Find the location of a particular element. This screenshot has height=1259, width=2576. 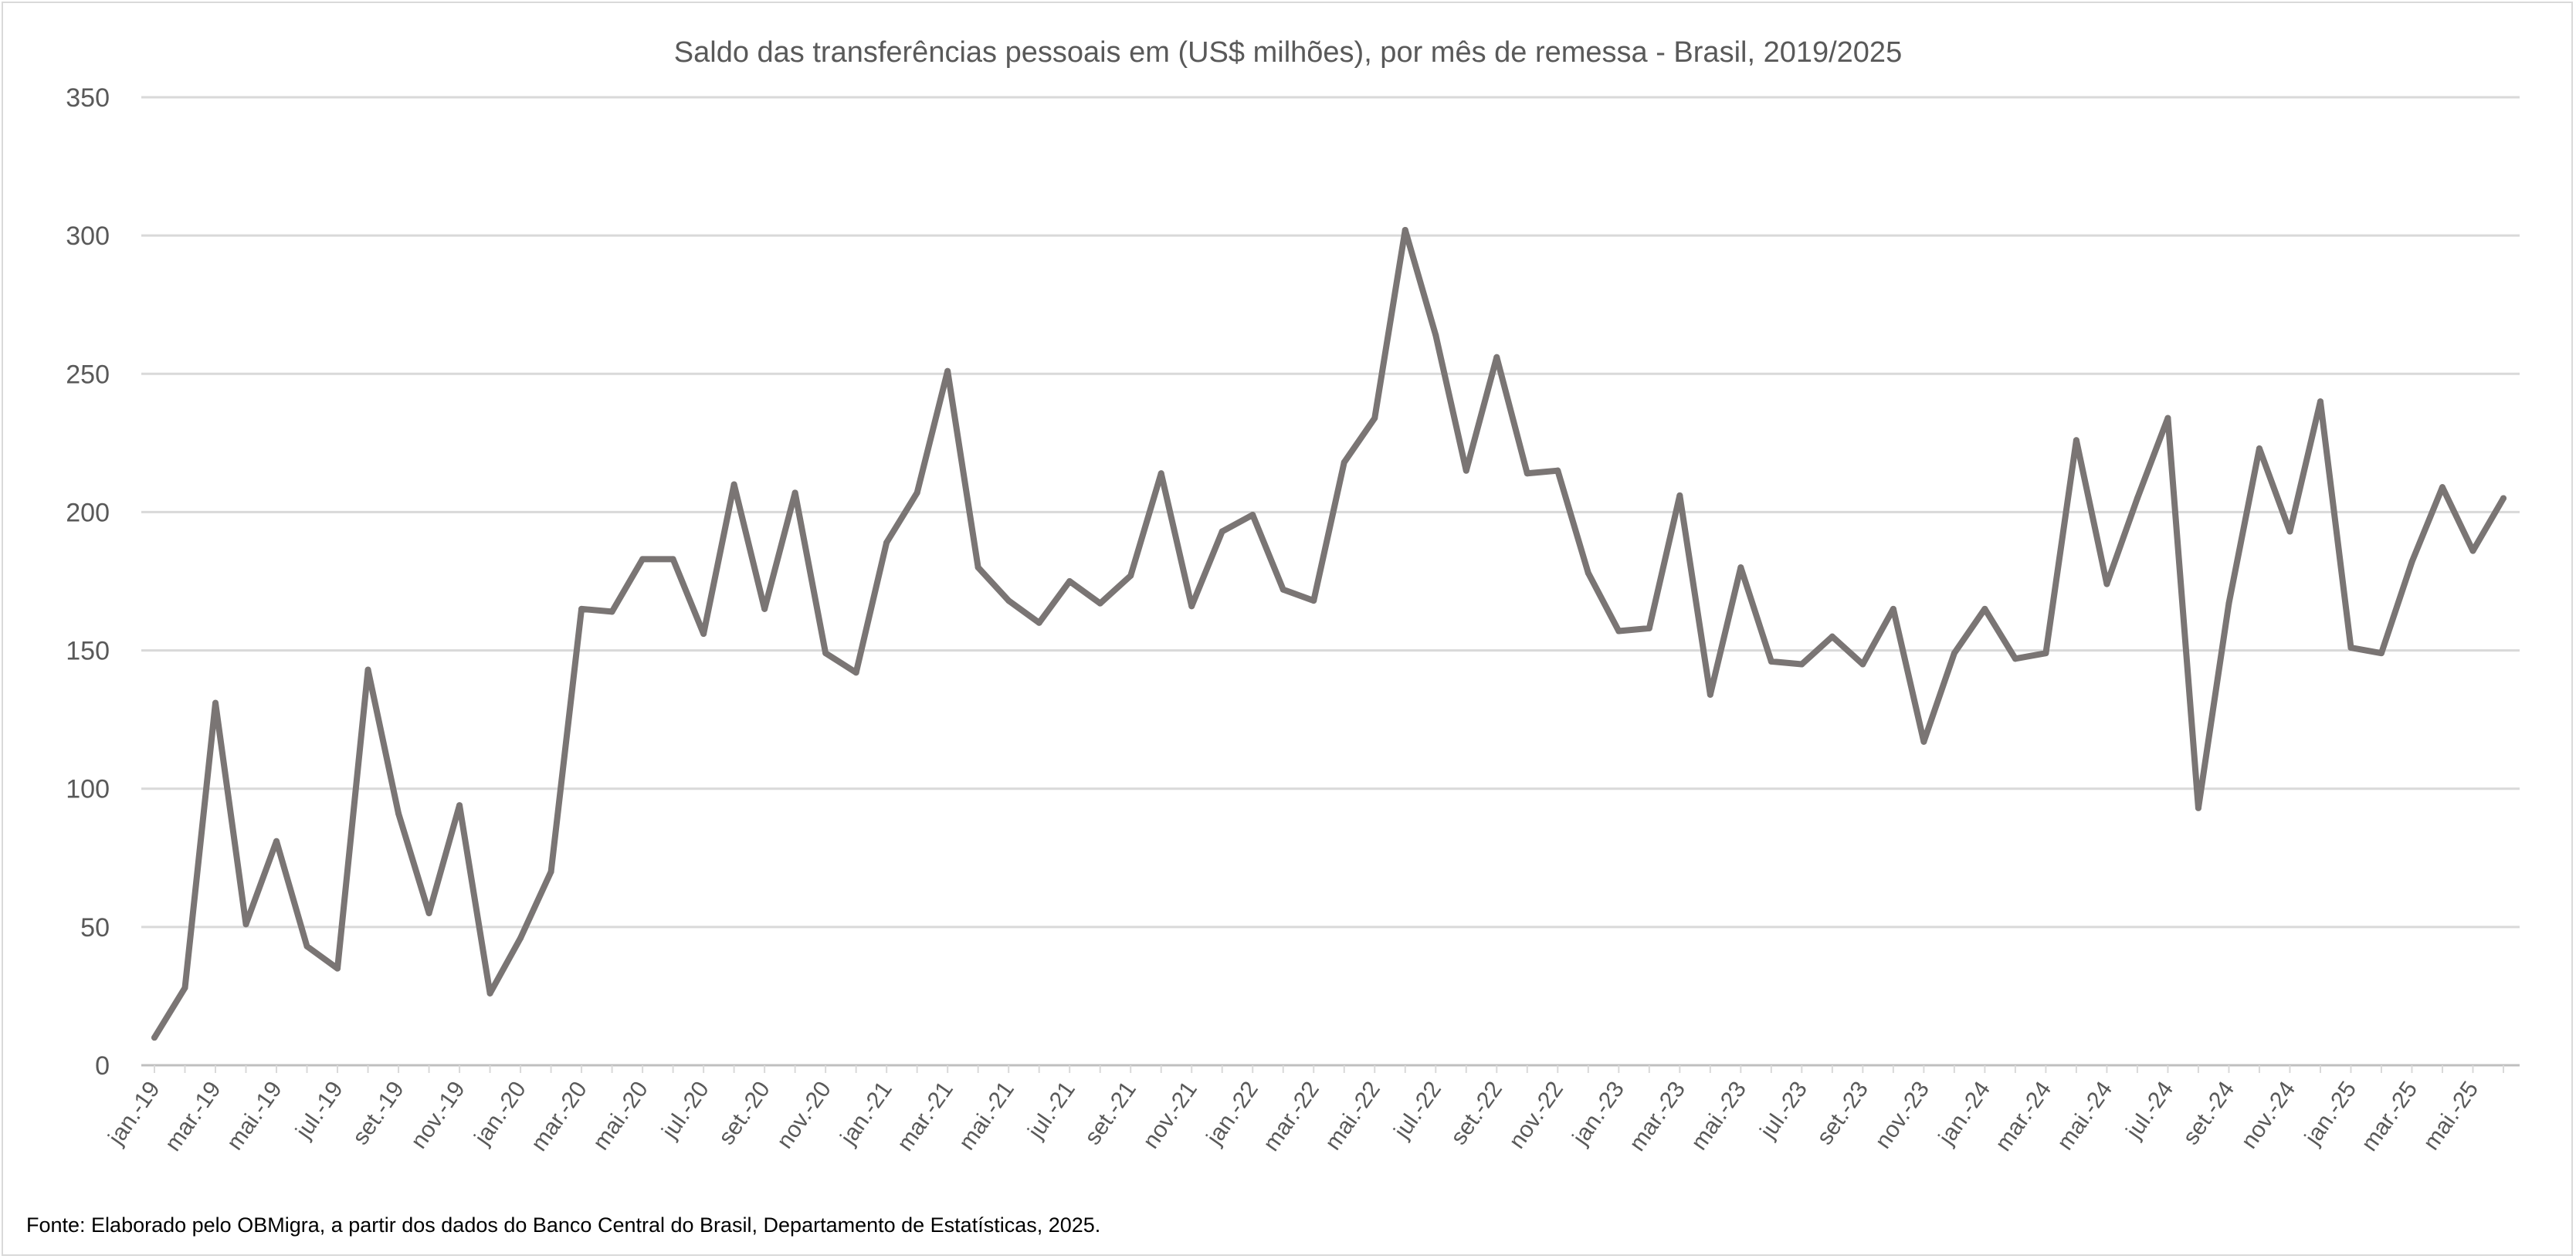

x-tick-label: nov.-23 is located at coordinates (1902, 1115).